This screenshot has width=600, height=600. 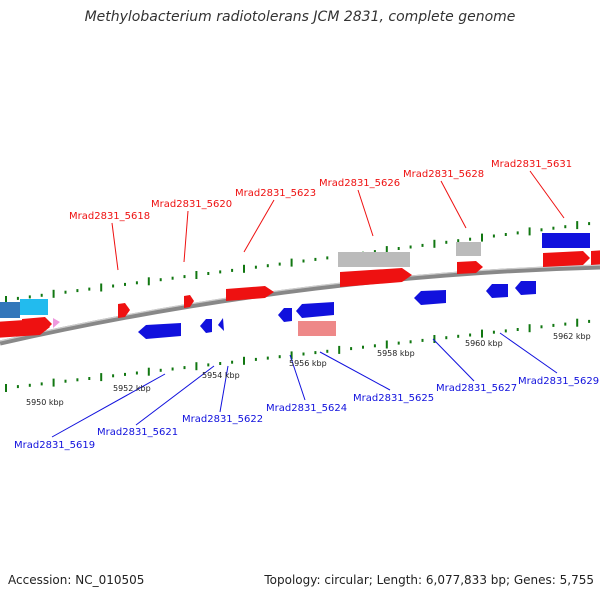 I want to click on gene-label: Mrad2831_5623, so click(x=275, y=193).